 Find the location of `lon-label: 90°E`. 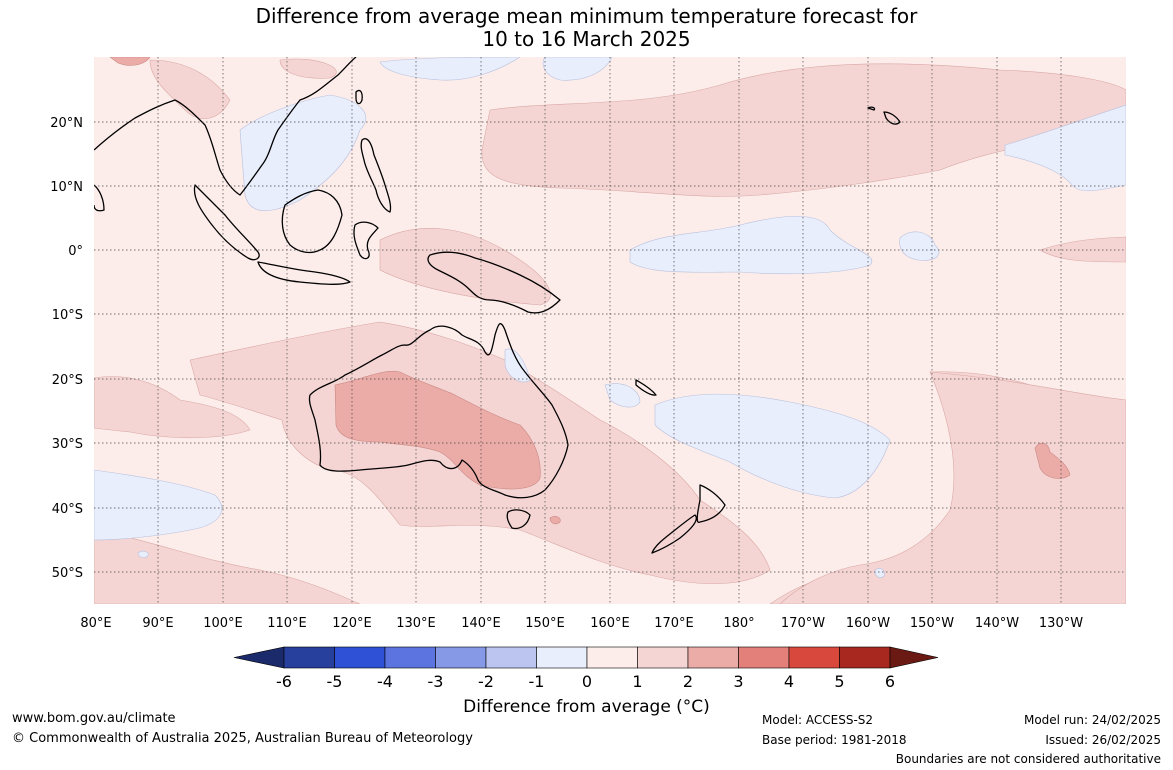

lon-label: 90°E is located at coordinates (157, 623).